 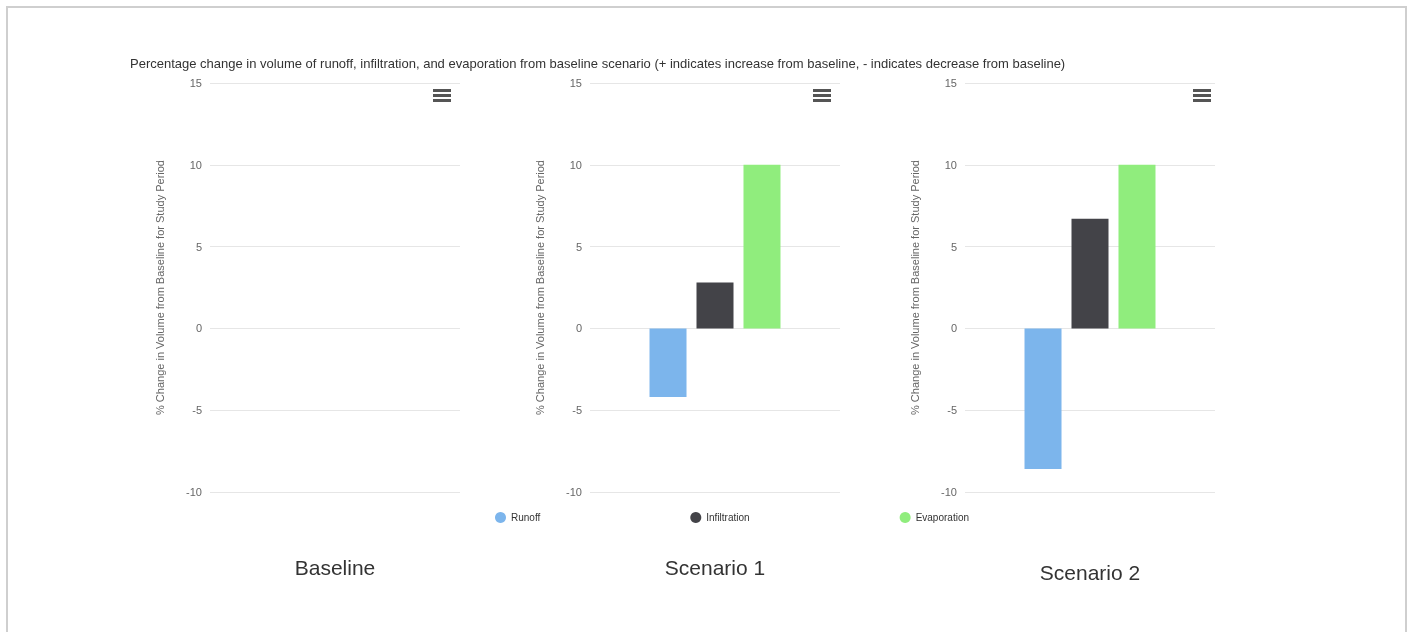 What do you see at coordinates (598, 63) in the screenshot?
I see `chart-title: Percentage change in volume of runoff, infiltration, and evaporation from baseline scenario (+ indicates increase from baseline, - indicates decrease from baseline)` at bounding box center [598, 63].